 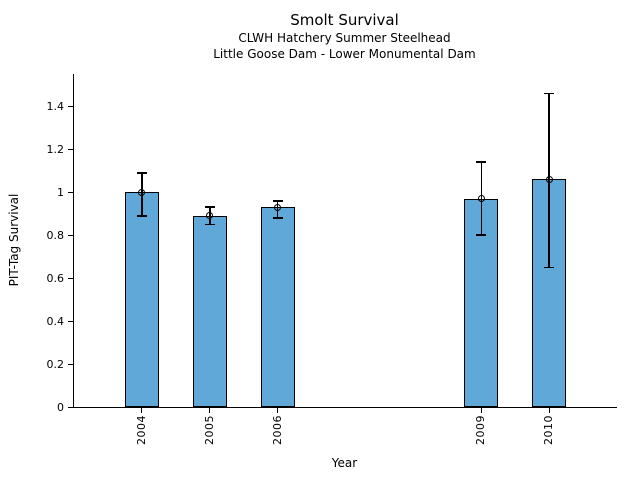 I want to click on error-cap-bottom-2004, so click(x=141, y=216).